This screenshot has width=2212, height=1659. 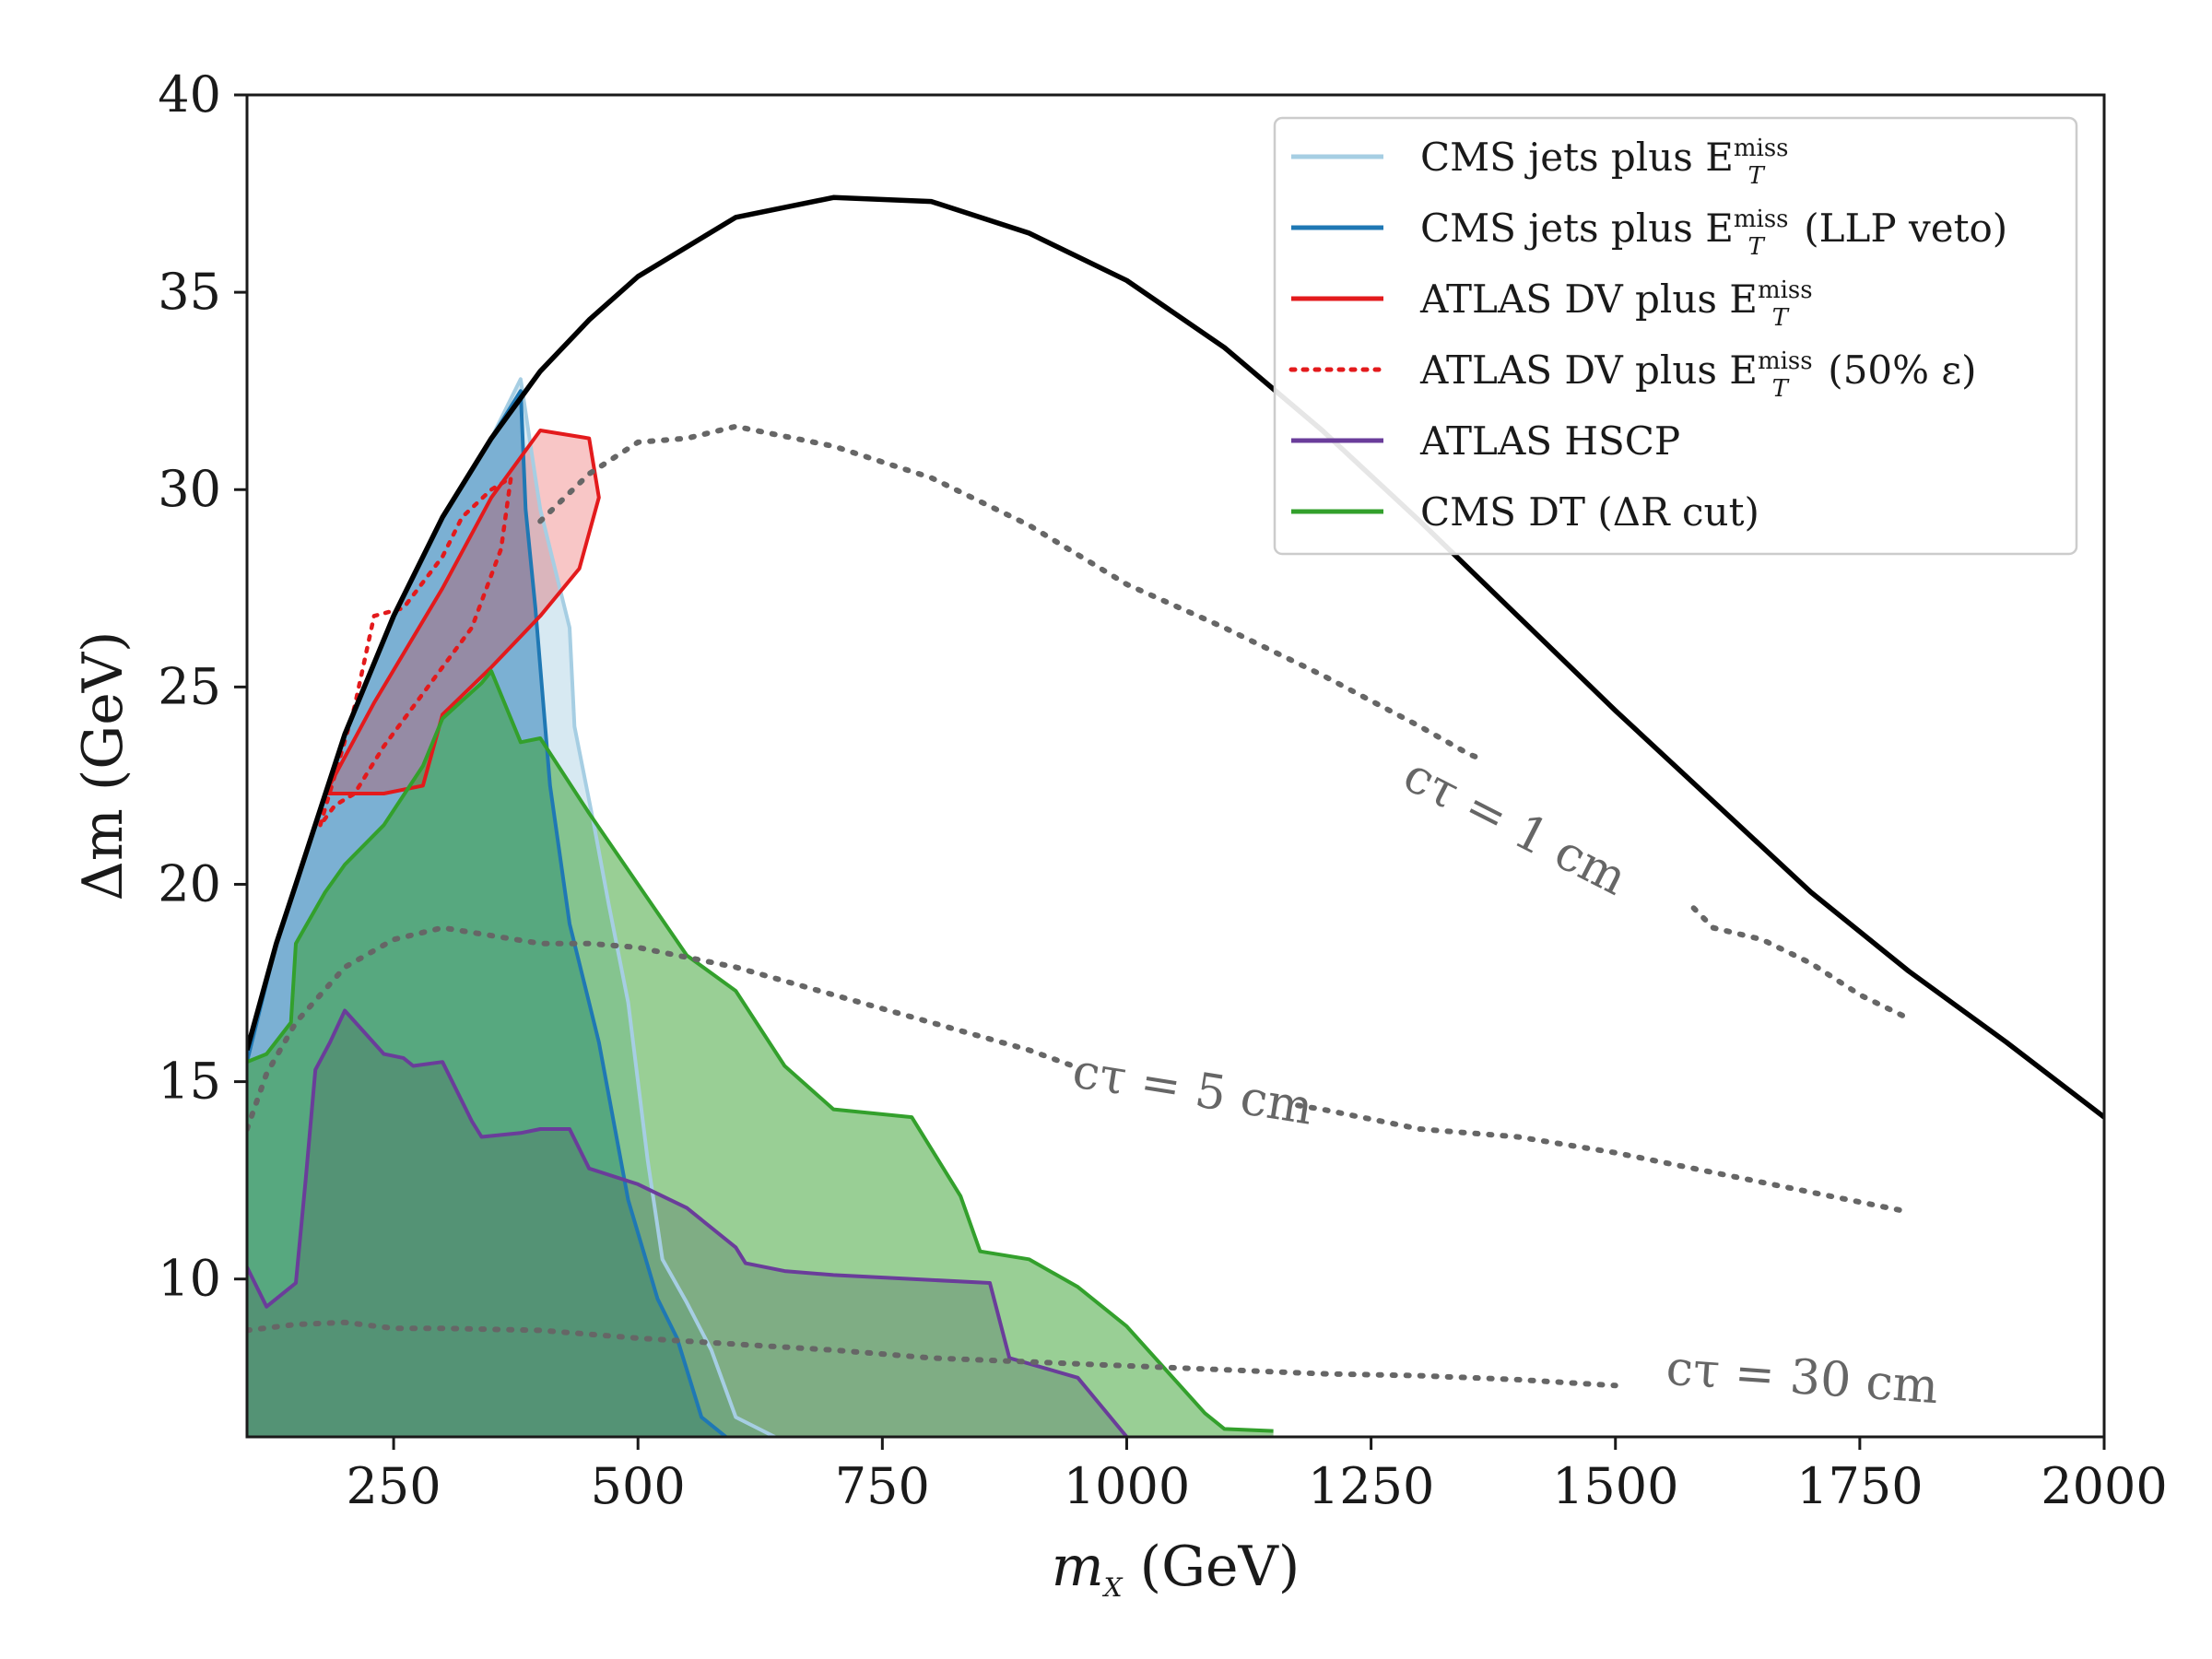 What do you see at coordinates (103, 766) in the screenshot?
I see `y-axis-label: Δm (GeV)` at bounding box center [103, 766].